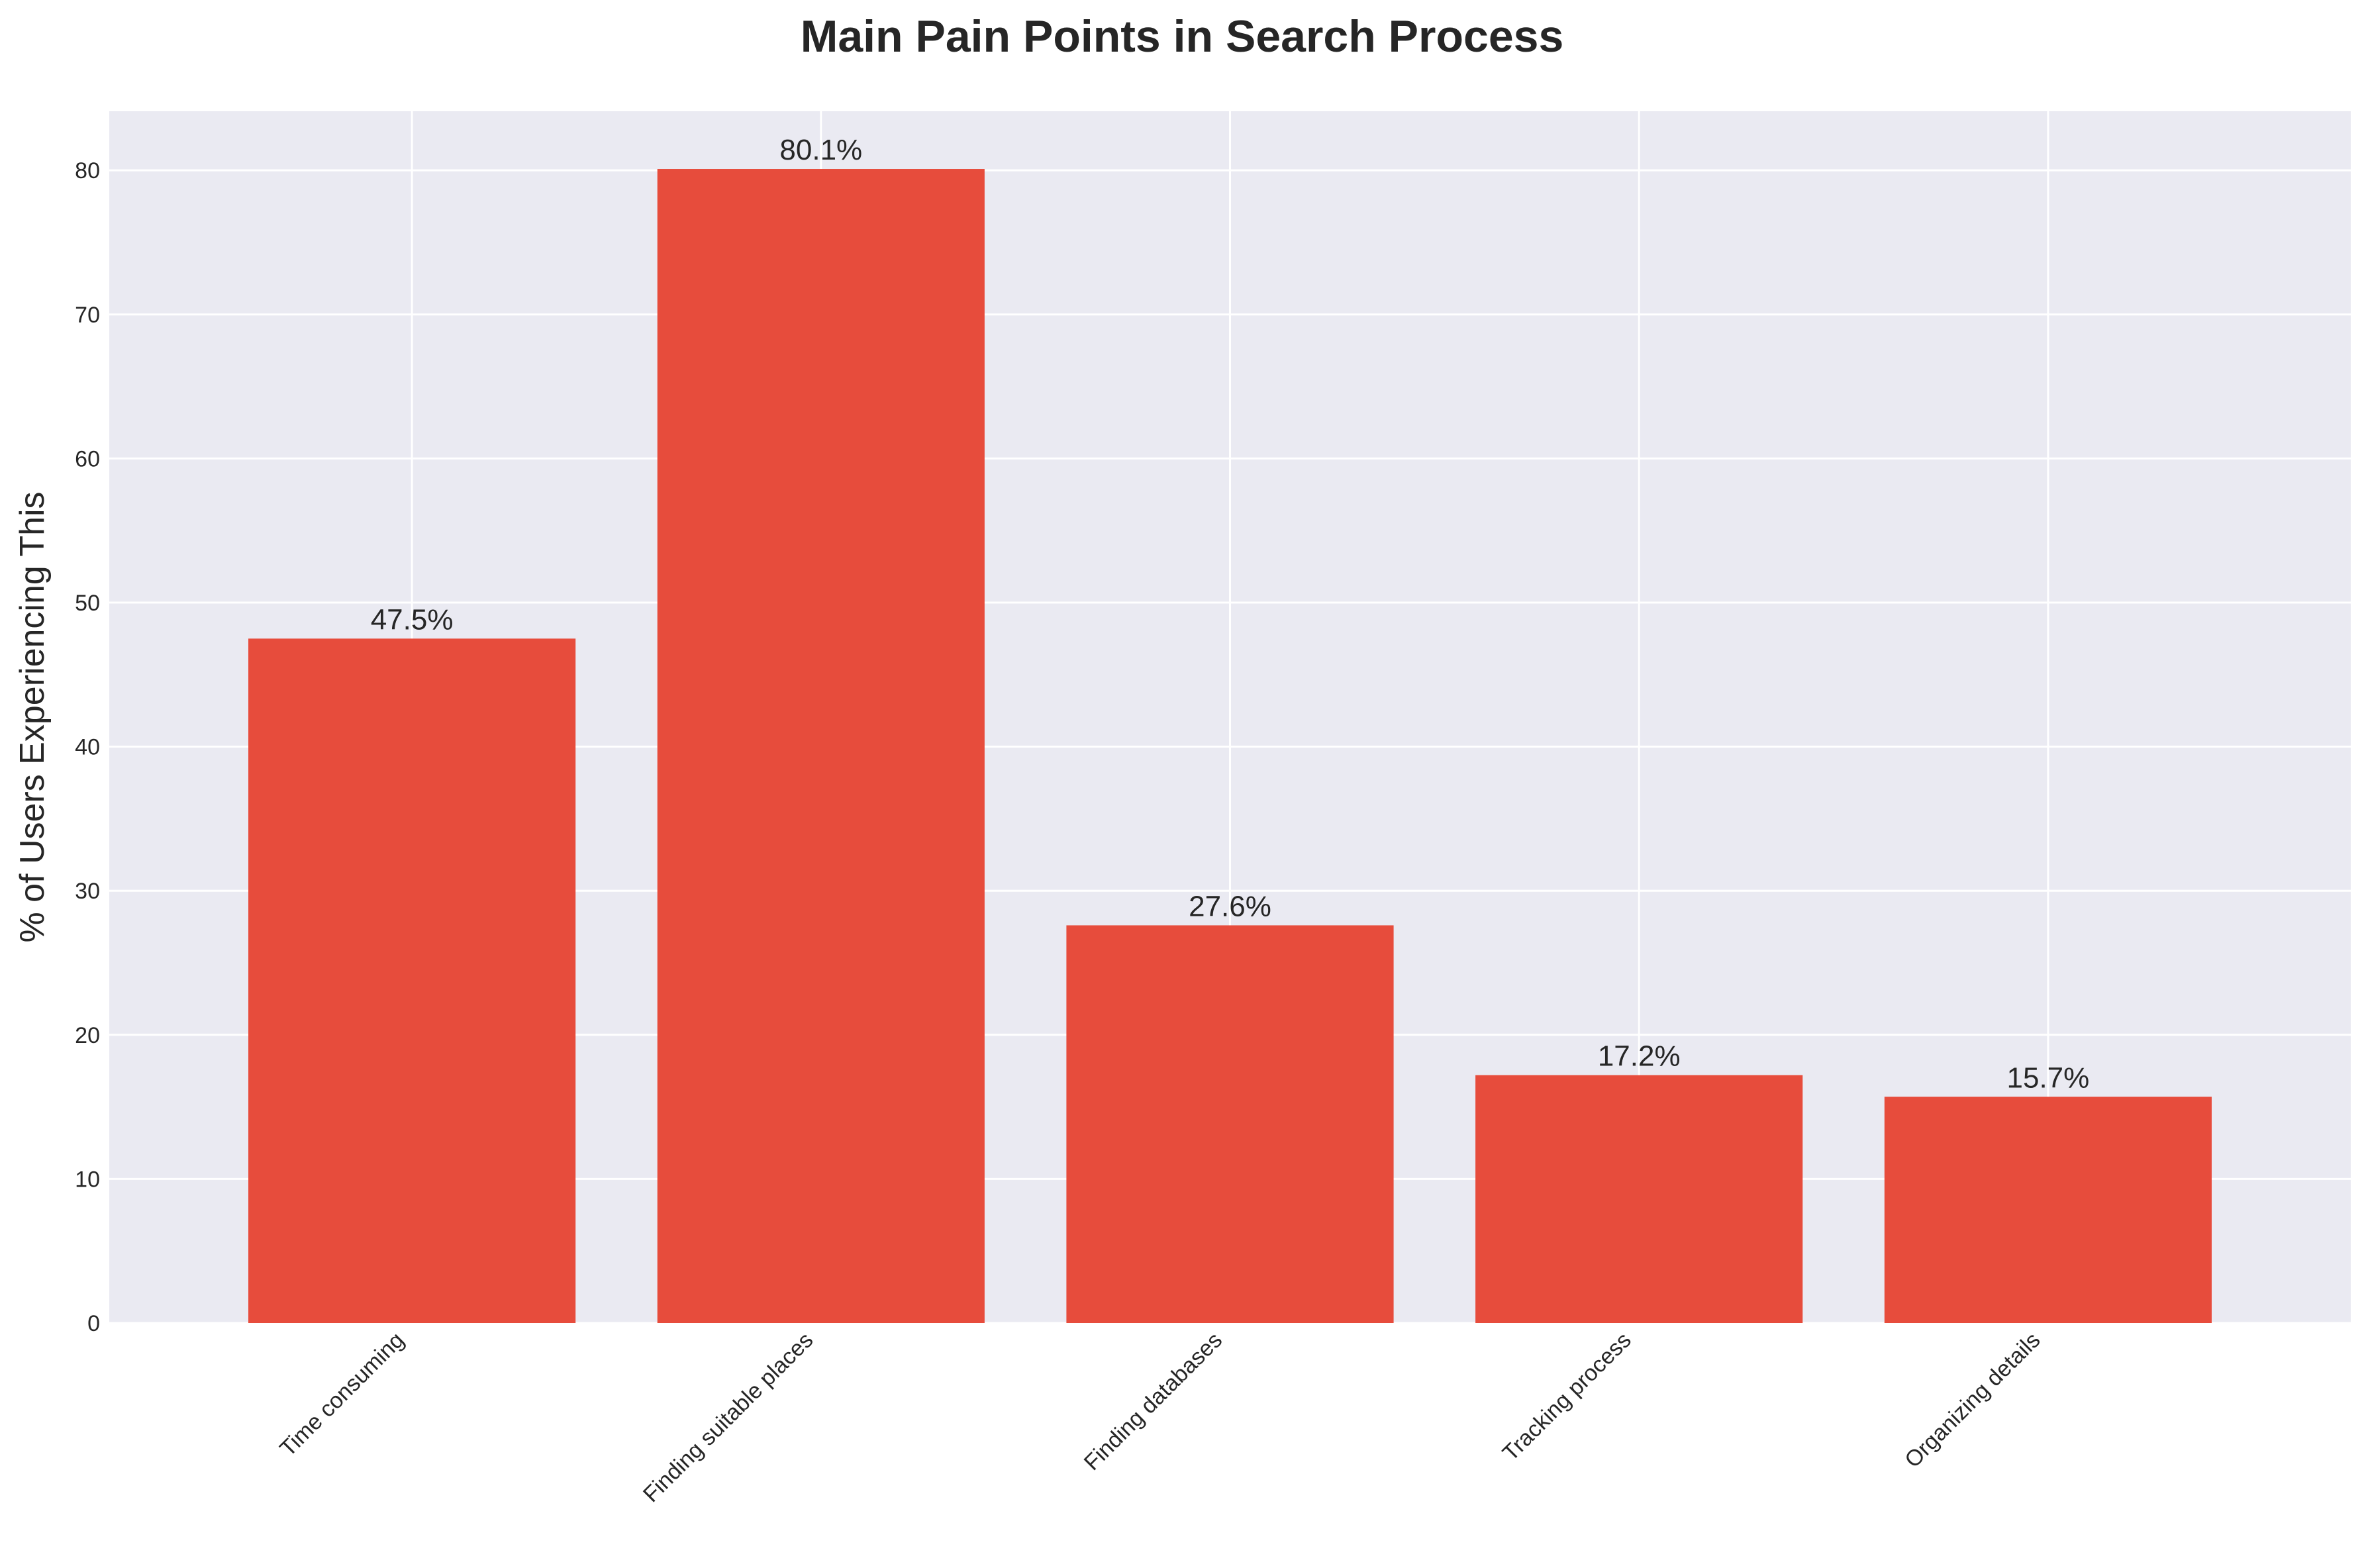  What do you see at coordinates (2048, 1210) in the screenshot?
I see `bar-organizing-details` at bounding box center [2048, 1210].